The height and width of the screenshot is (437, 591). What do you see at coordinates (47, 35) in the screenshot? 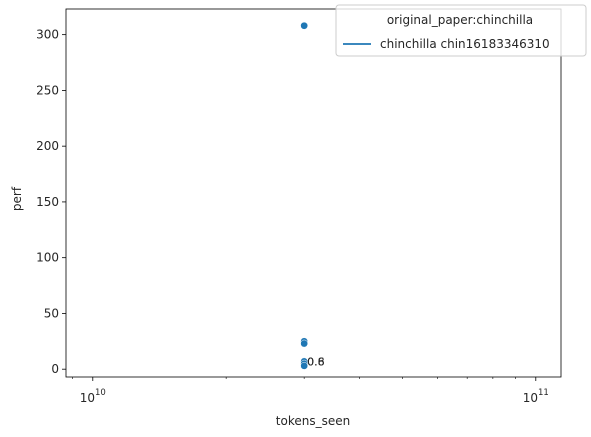
I see `y-tick-label: 300` at bounding box center [47, 35].